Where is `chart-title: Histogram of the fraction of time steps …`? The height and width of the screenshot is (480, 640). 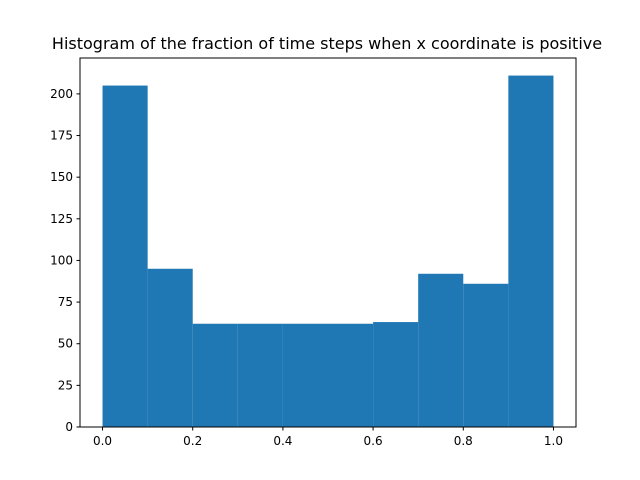
chart-title: Histogram of the fraction of time steps … is located at coordinates (327, 43).